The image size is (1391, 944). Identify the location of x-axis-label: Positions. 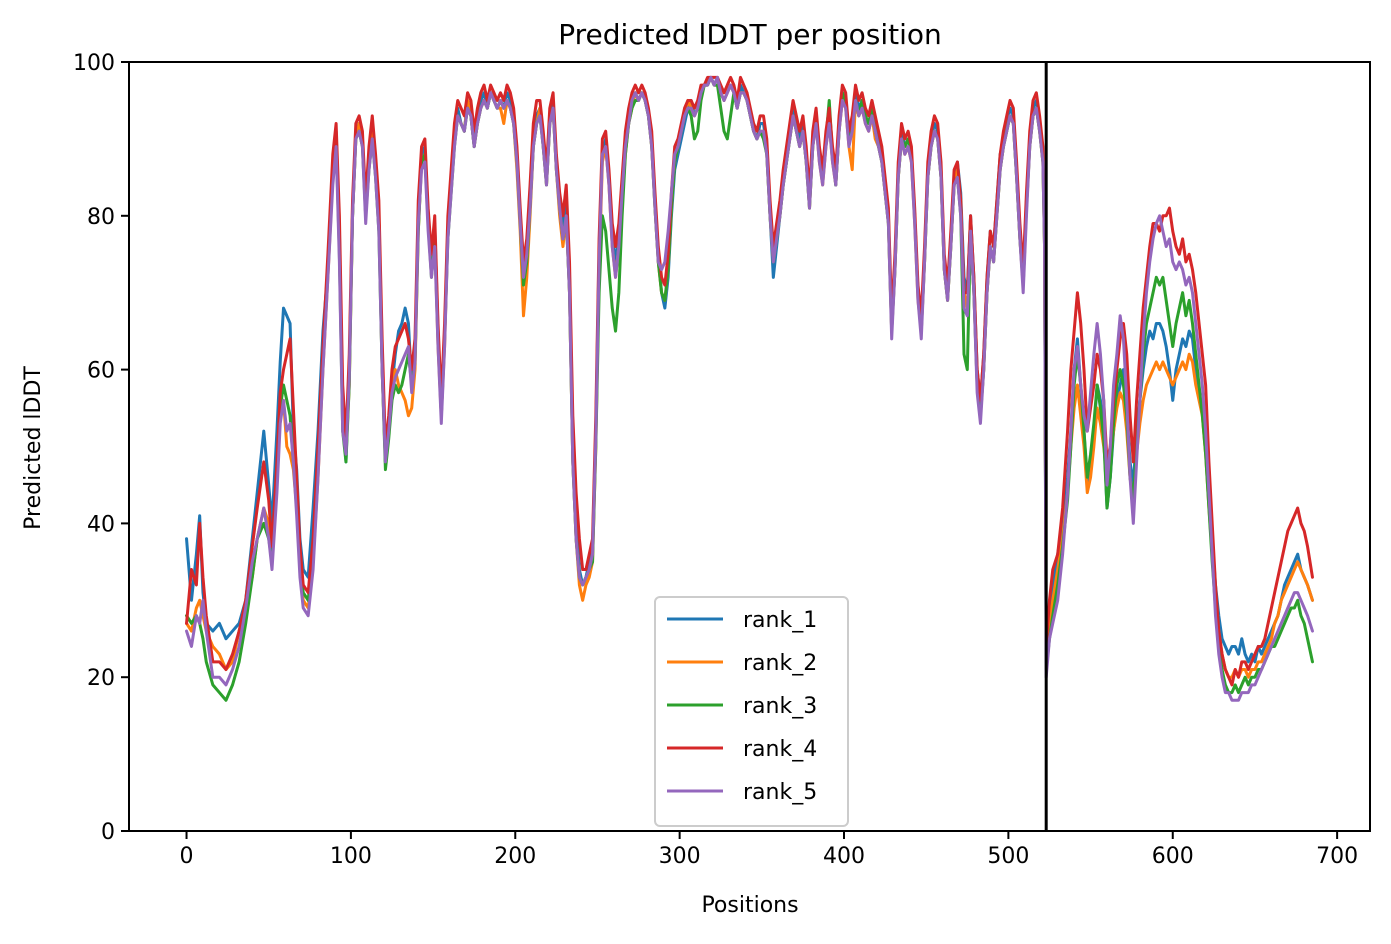
(749, 905).